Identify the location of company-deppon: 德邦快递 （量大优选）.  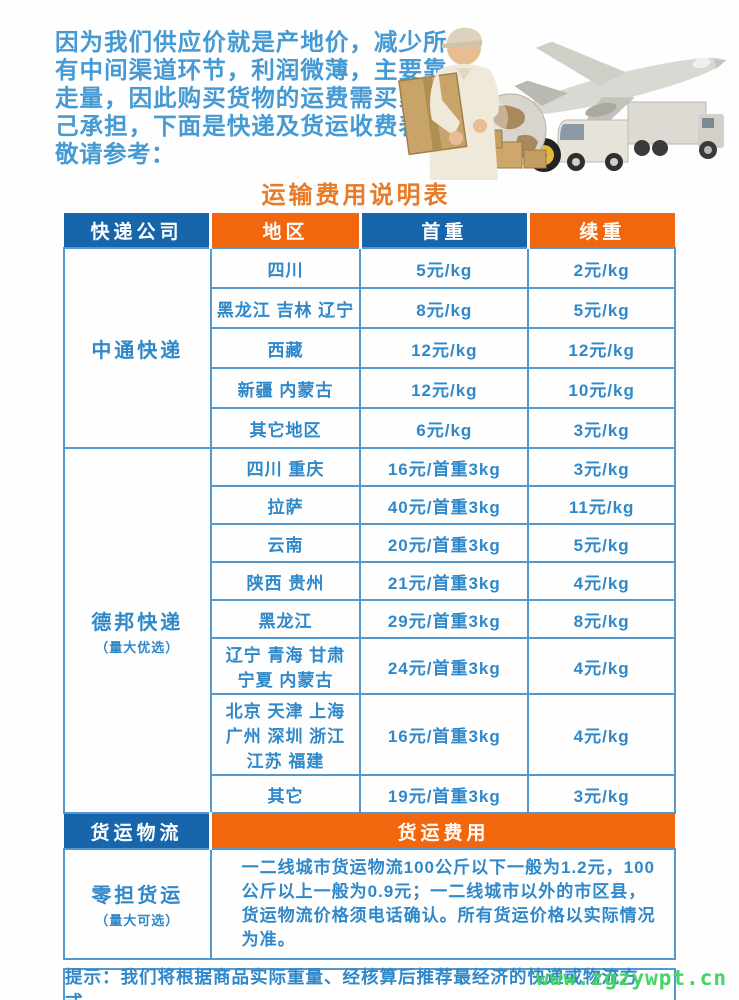
(137, 630).